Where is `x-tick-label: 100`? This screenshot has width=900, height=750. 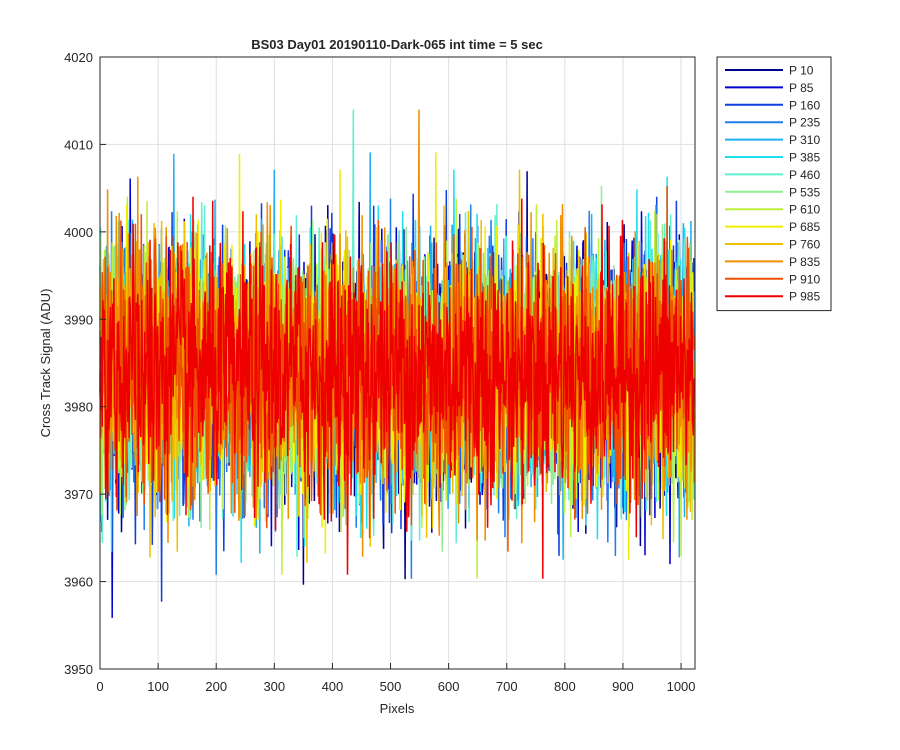
x-tick-label: 100 is located at coordinates (158, 686).